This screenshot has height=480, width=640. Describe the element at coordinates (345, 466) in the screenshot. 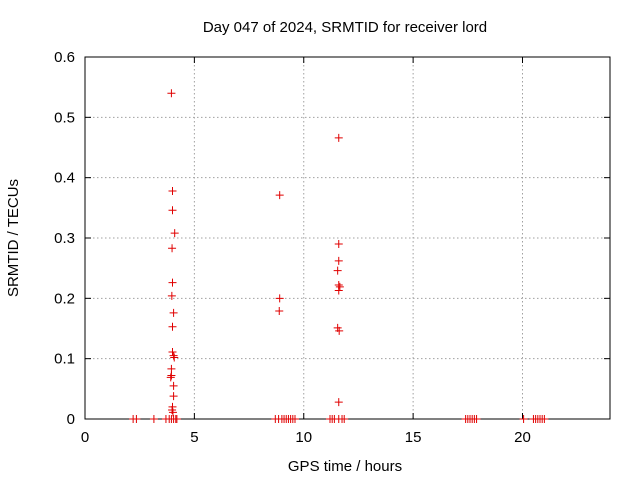

I see `x-axis-label: GPS time / hours` at that location.